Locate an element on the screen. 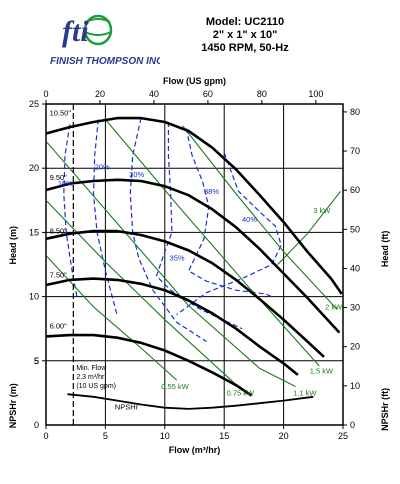 Image resolution: width=400 pixels, height=484 pixels. power-label-2-kw: 2 kW is located at coordinates (334, 306).